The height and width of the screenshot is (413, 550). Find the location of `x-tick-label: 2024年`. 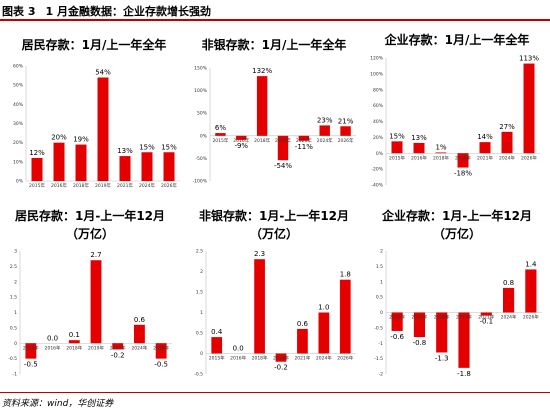

x-tick-label: 2024年 is located at coordinates (507, 157).